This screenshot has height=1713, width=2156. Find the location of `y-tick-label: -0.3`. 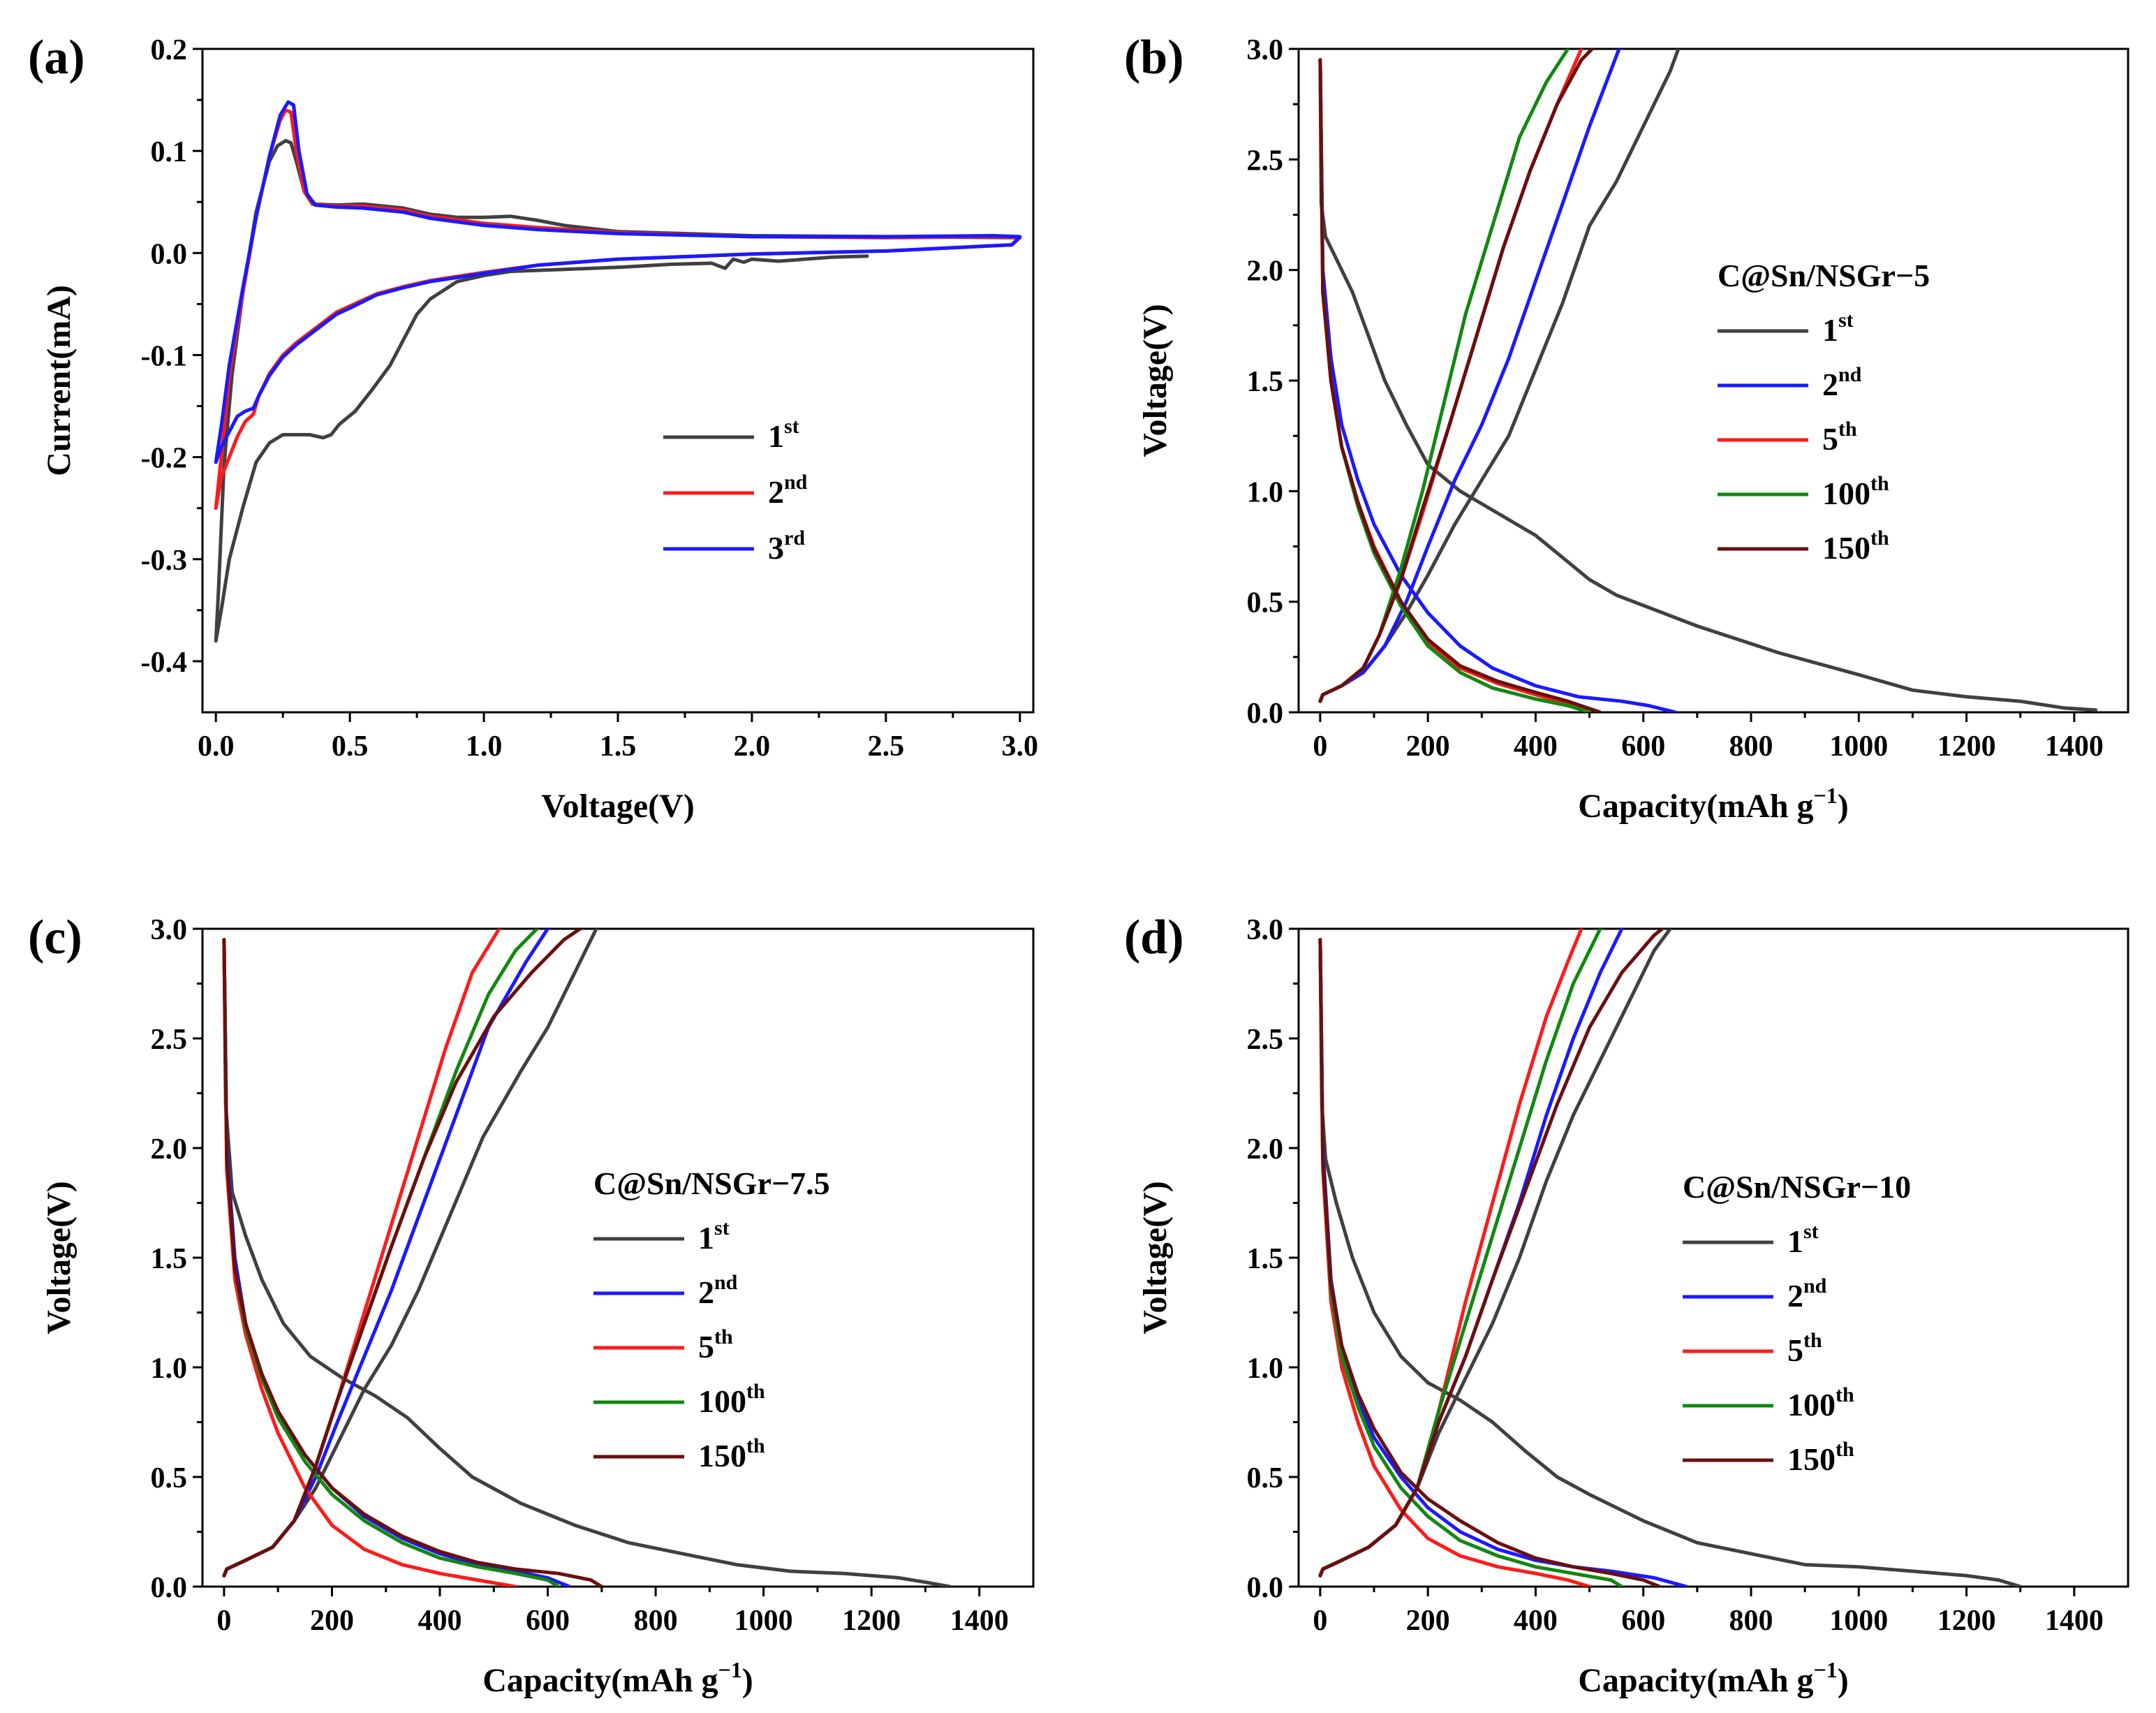

y-tick-label: -0.3 is located at coordinates (165, 561).